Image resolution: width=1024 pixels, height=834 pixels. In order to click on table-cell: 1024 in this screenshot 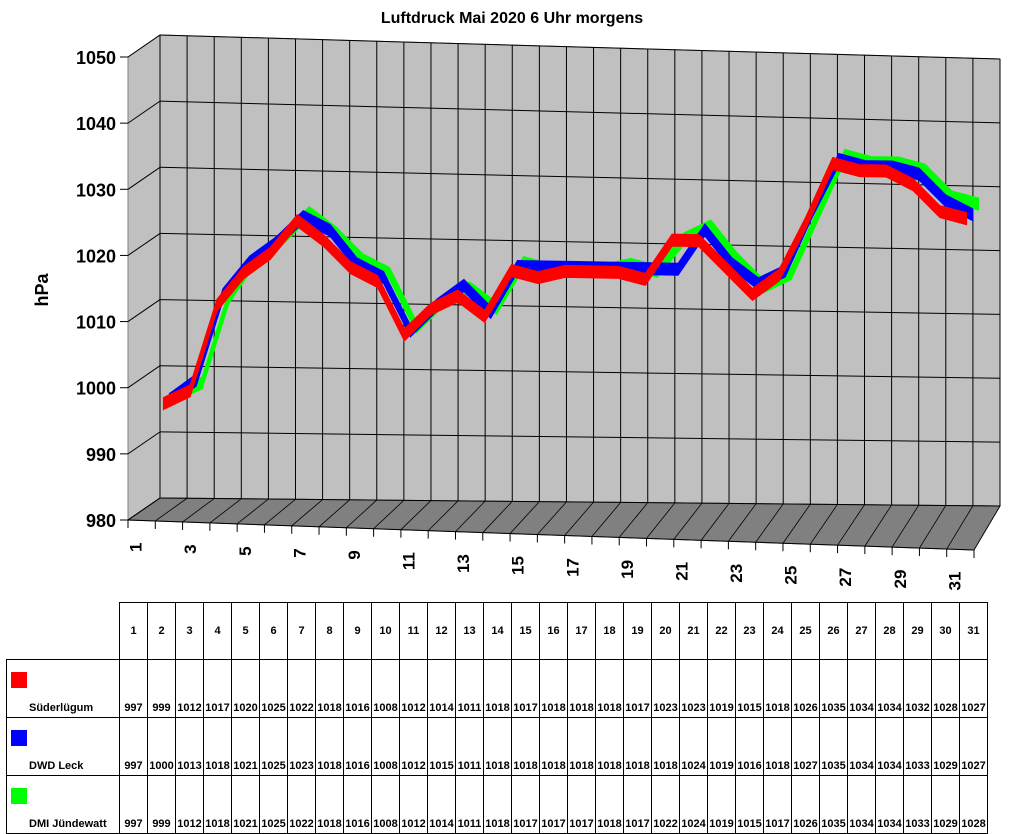, I will do `click(693, 746)`.